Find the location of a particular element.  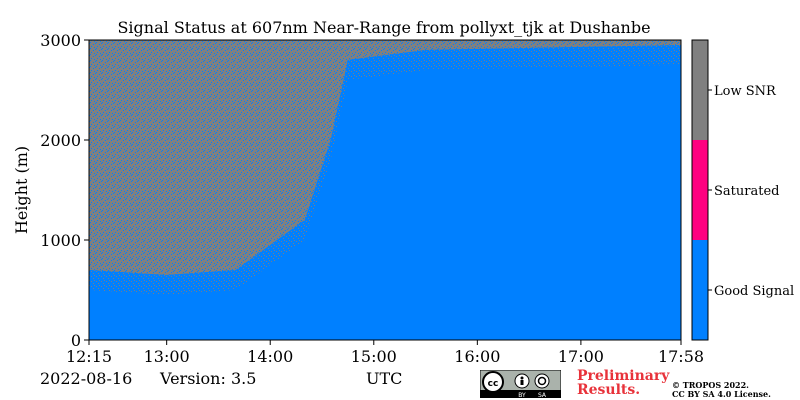

colorbar-label-low-snr: Low SNR is located at coordinates (745, 91).